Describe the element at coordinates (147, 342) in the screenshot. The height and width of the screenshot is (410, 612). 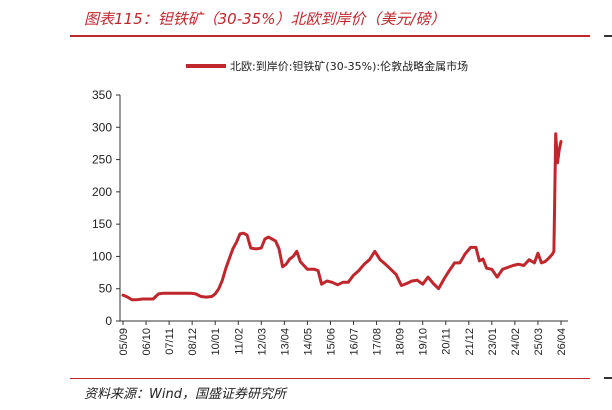
I see `x-tick-label: 06/10` at that location.